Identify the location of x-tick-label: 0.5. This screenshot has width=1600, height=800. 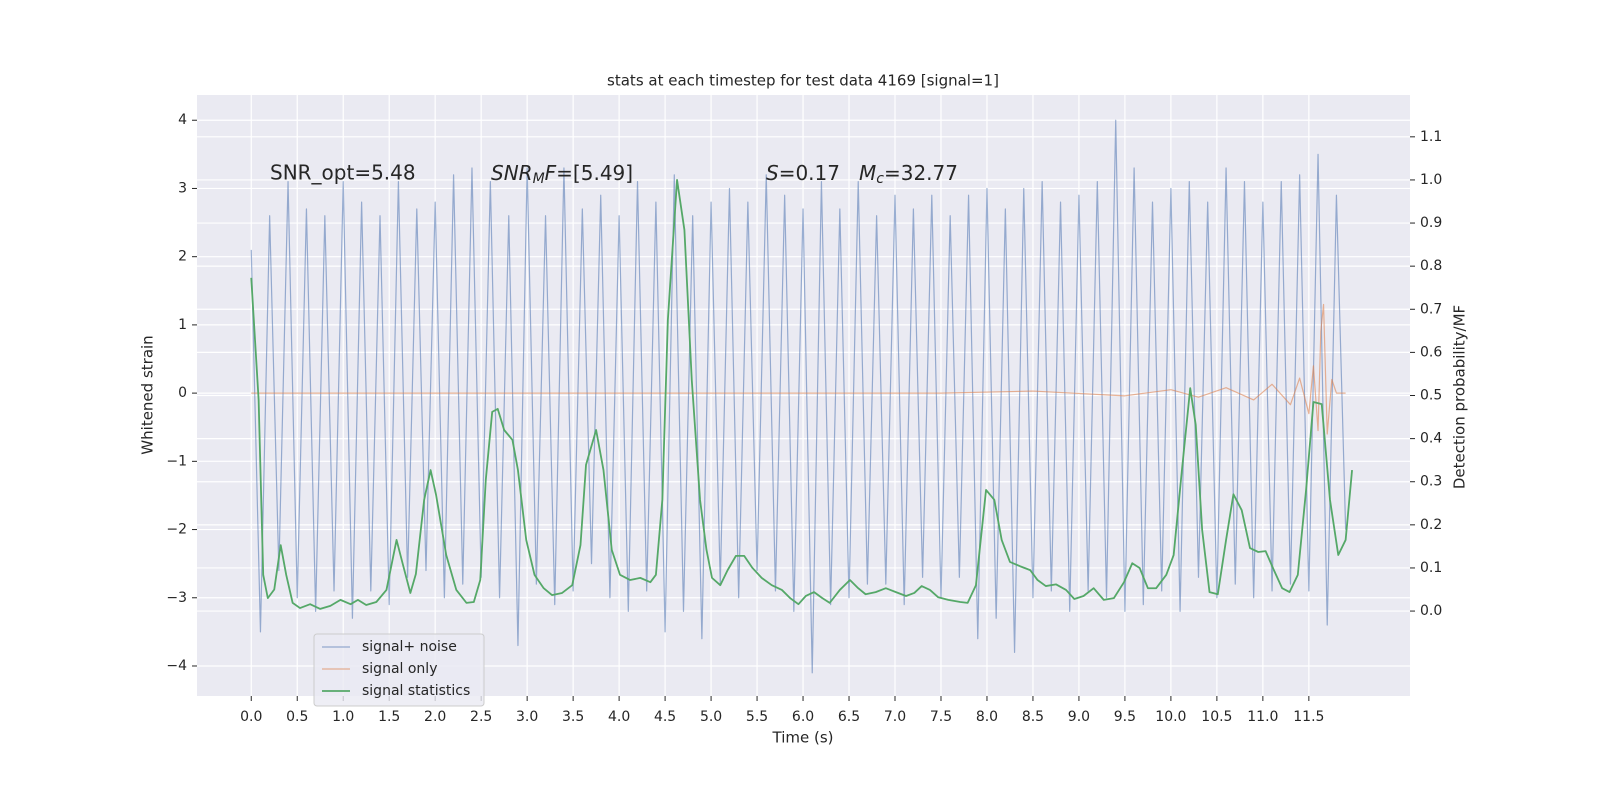
(297, 717).